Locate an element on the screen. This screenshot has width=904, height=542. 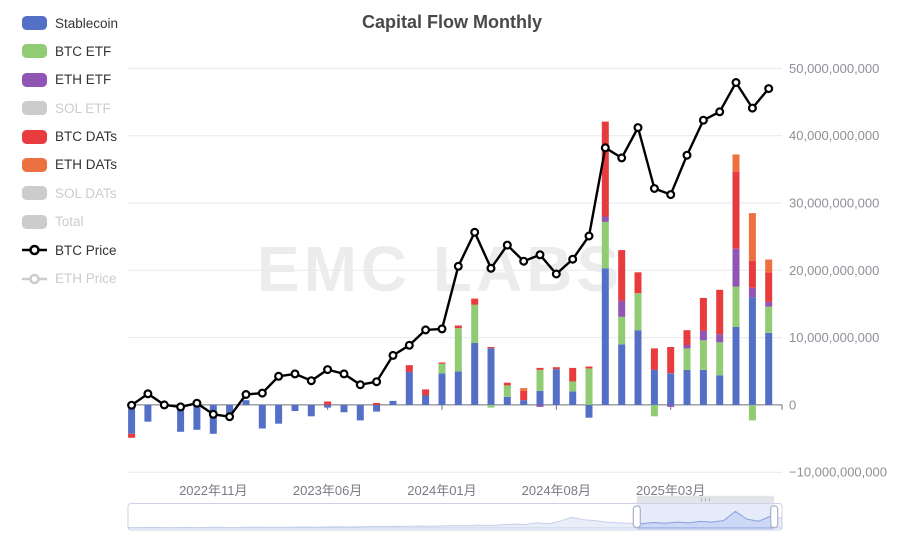
legend-item-btc-etf: BTC ETF is located at coordinates (70, 51).